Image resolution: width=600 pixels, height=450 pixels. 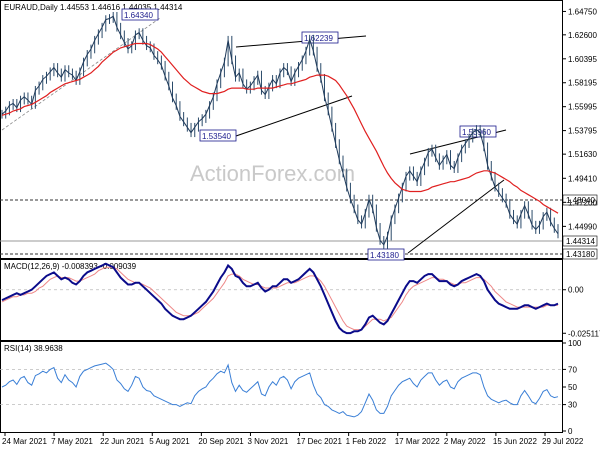 I want to click on rsi-series-layer, so click(x=280, y=390).